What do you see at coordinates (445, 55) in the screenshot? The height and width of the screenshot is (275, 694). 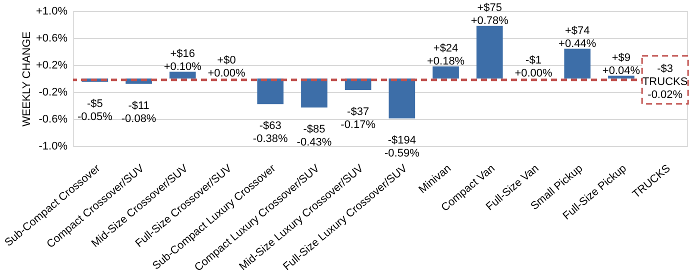 I see `data-label: +$24 +0.18%` at bounding box center [445, 55].